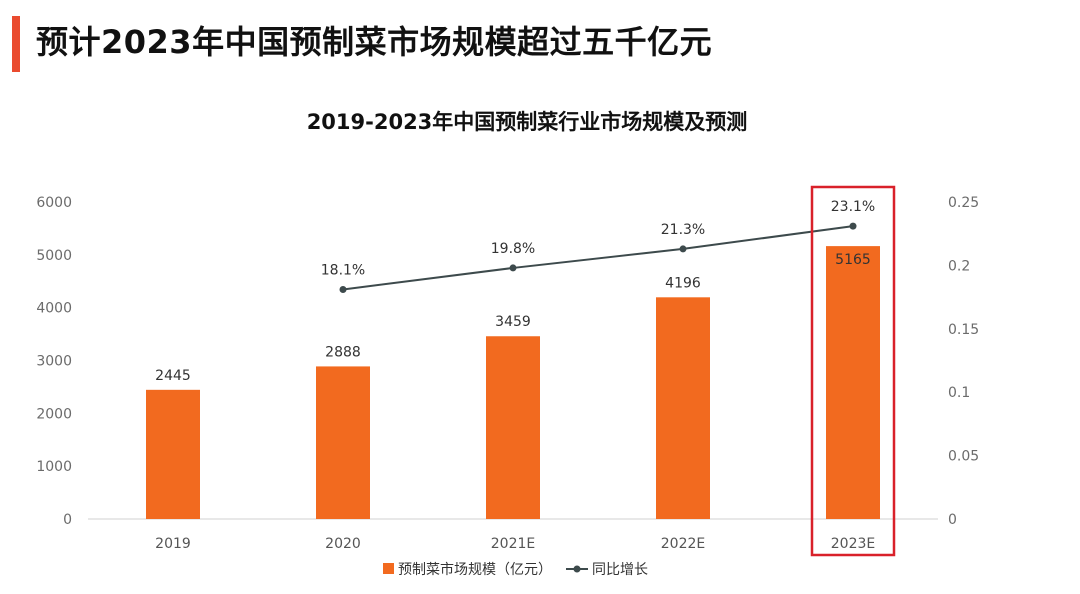 Image resolution: width=1080 pixels, height=594 pixels. I want to click on chart-title: 2019-2023年中国预制菜行业市场规模及预测, so click(527, 122).